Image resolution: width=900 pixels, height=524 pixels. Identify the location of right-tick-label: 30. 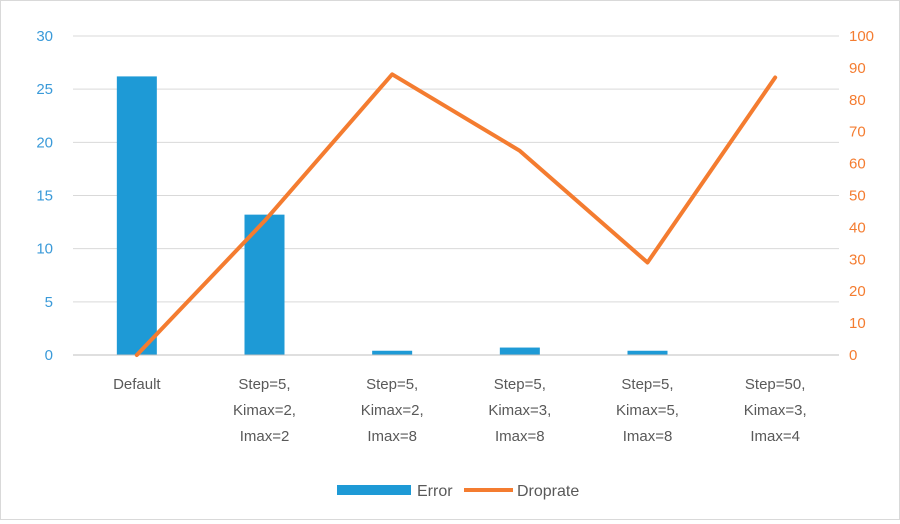
(857, 259).